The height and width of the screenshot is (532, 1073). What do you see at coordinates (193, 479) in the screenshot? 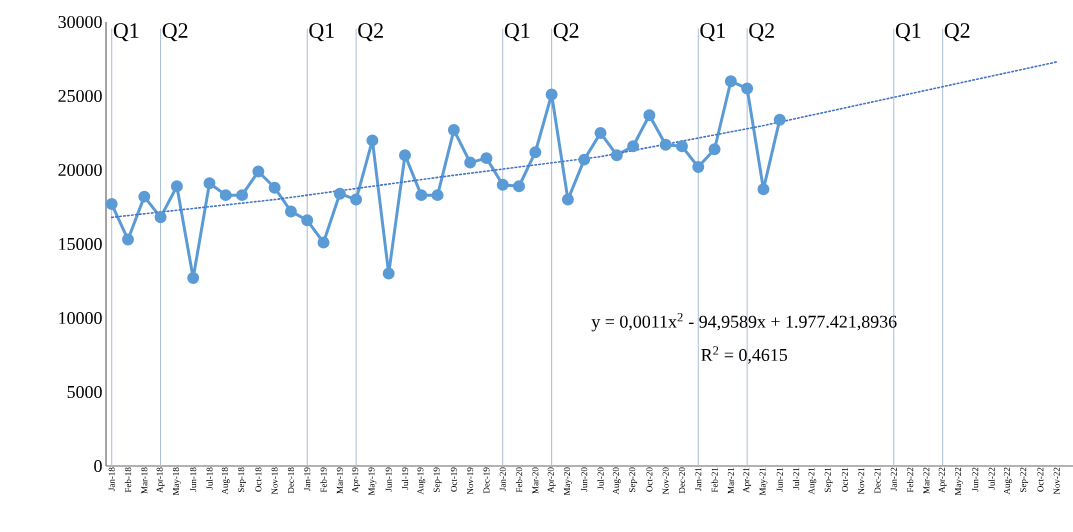
I see `x-tick-label: Jun-18` at bounding box center [193, 479].